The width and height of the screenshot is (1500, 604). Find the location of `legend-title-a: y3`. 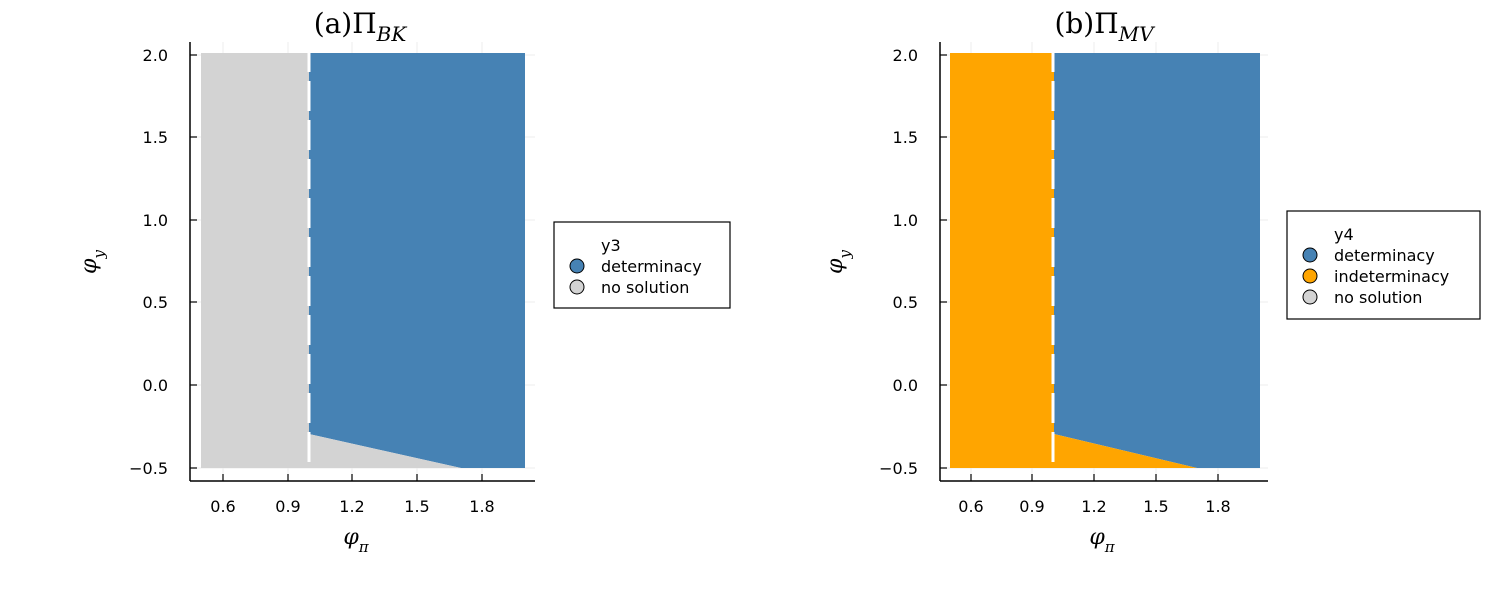

legend-title-a: y3 is located at coordinates (611, 245).